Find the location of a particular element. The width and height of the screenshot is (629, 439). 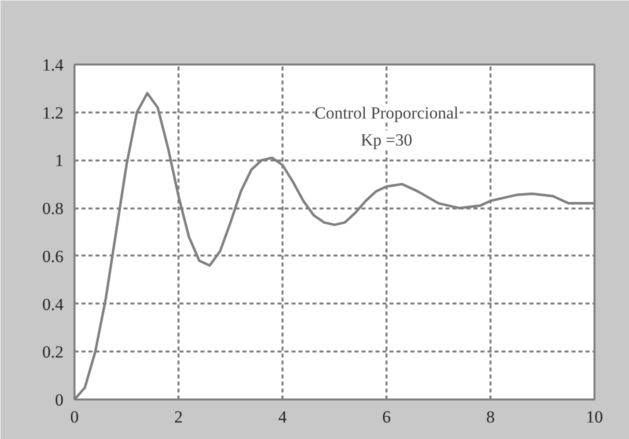

y-tick-label: 1.4 is located at coordinates (53, 65).